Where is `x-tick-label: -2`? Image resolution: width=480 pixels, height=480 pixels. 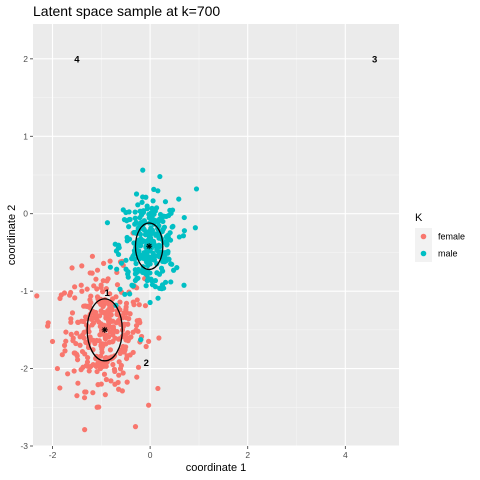 x-tick-label: -2 is located at coordinates (53, 455).